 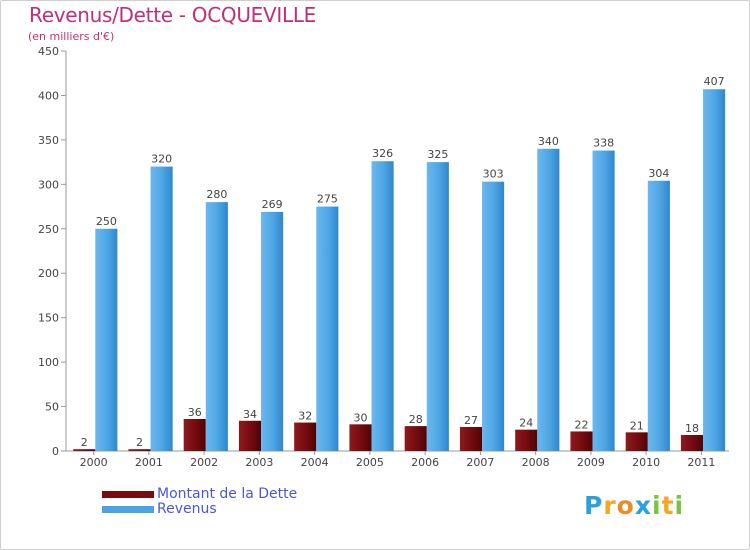 I want to click on y-tick-label: 300, so click(x=48, y=184).